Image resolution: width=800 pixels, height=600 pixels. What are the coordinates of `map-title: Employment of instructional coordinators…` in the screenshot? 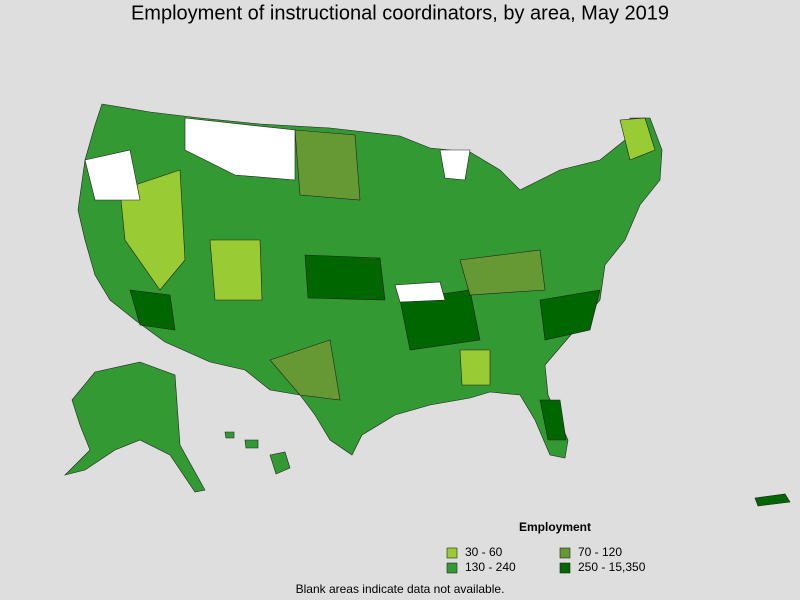 It's located at (400, 13).